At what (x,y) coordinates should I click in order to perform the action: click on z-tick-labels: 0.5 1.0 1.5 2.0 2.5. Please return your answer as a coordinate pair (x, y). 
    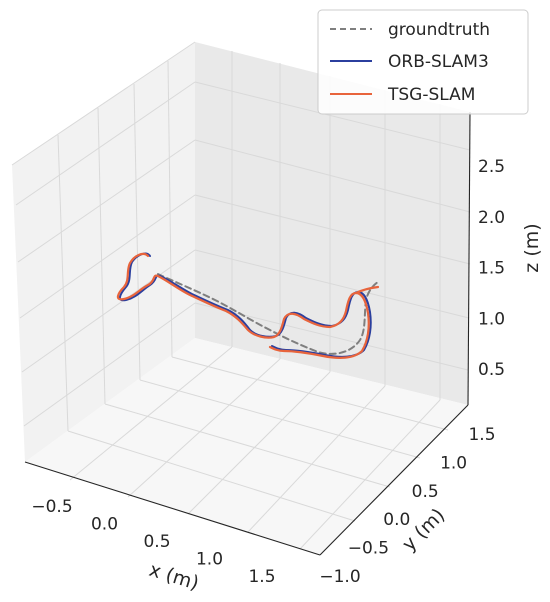
    Looking at the image, I should click on (491, 268).